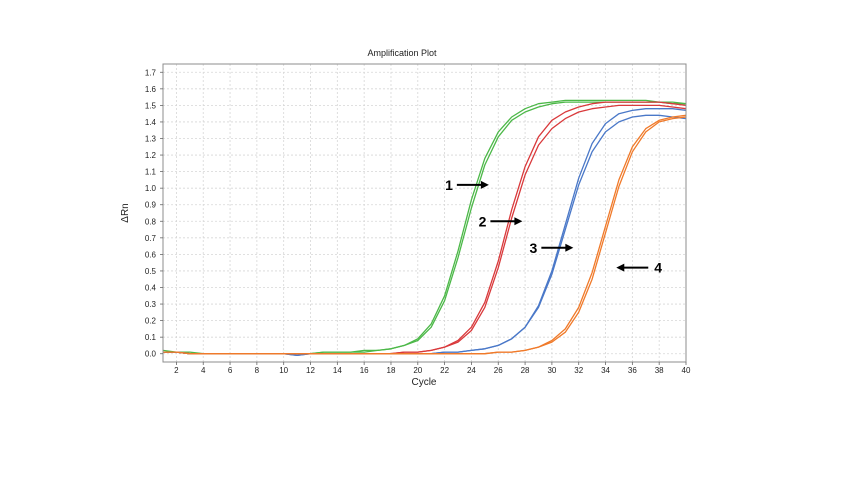  Describe the element at coordinates (659, 370) in the screenshot. I see `x-tick-label: 38` at that location.